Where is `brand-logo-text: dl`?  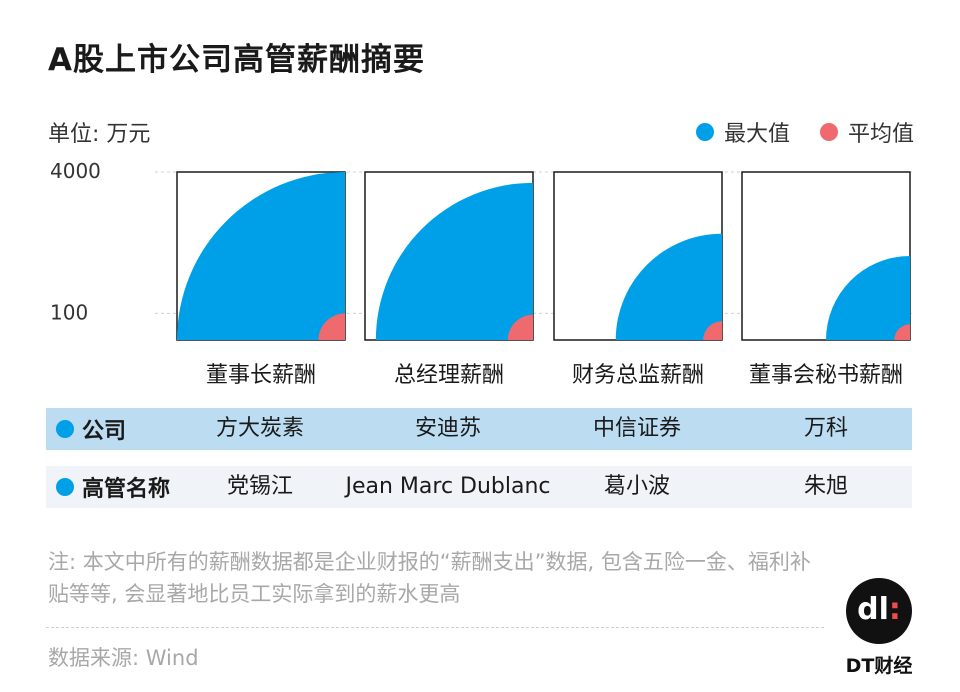
brand-logo-text: dl is located at coordinates (873, 609).